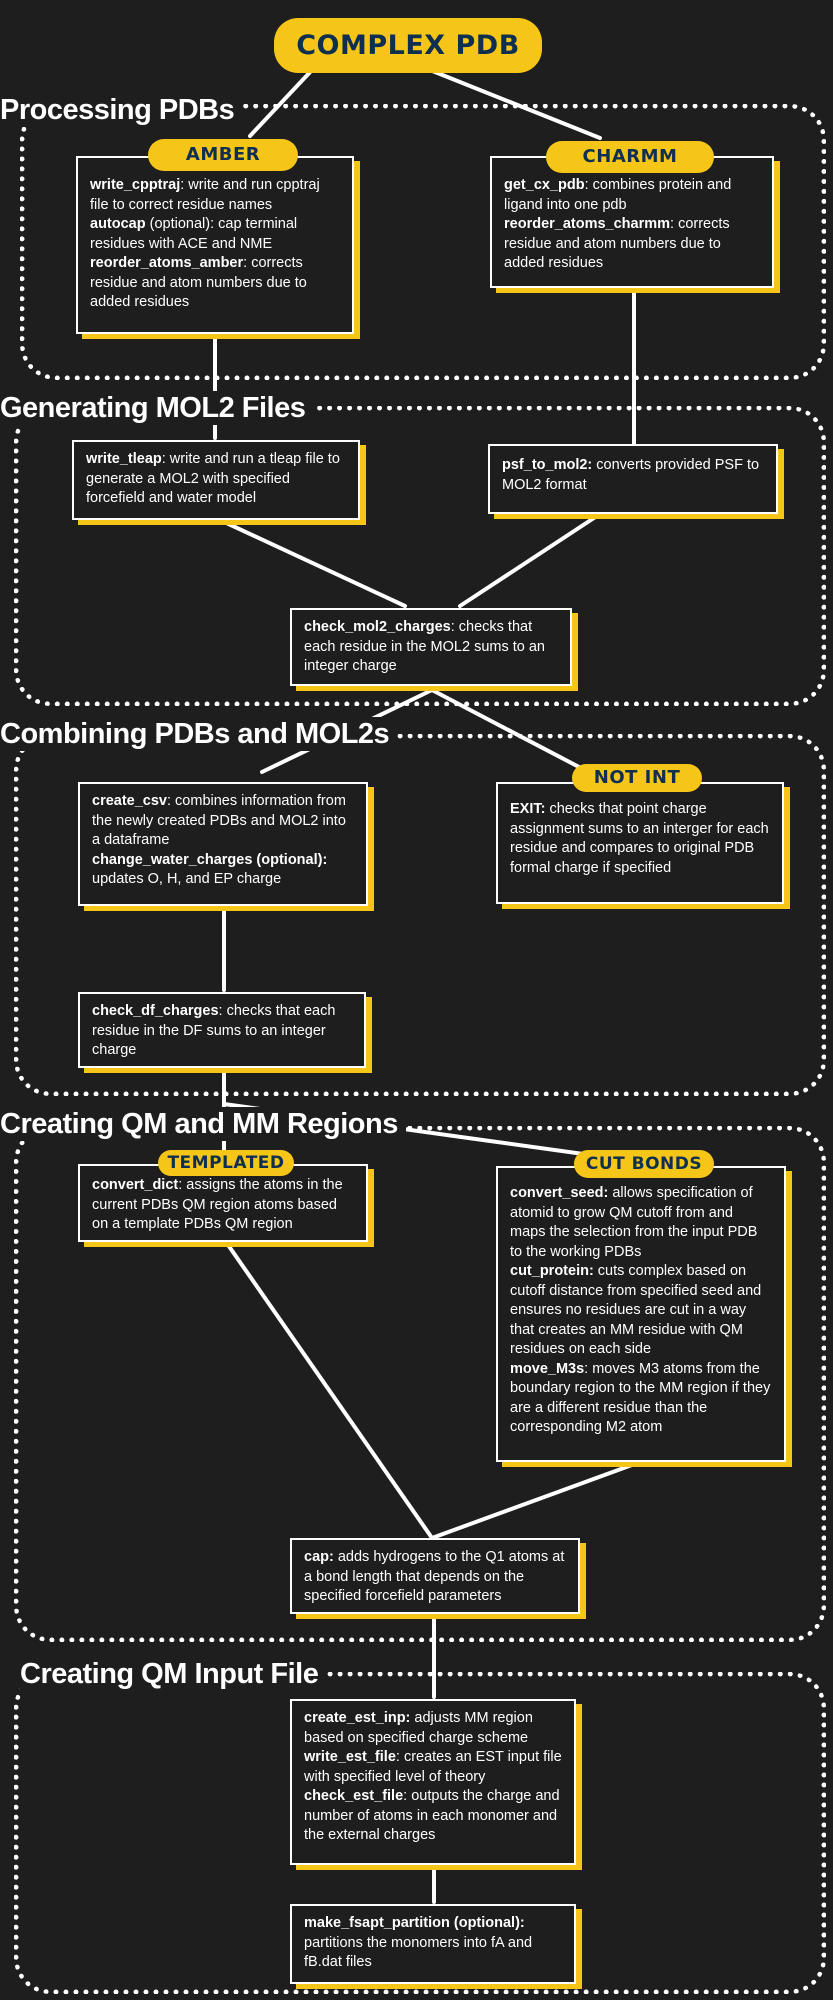 The height and width of the screenshot is (2000, 833). I want to click on function-name: write_tleap, so click(124, 459).